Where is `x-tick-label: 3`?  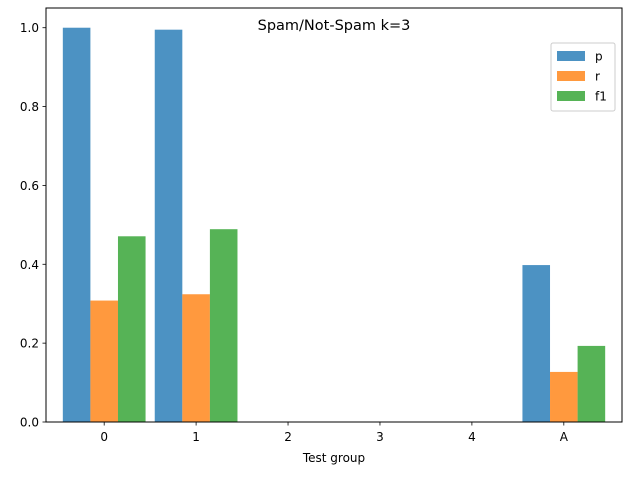 x-tick-label: 3 is located at coordinates (380, 437).